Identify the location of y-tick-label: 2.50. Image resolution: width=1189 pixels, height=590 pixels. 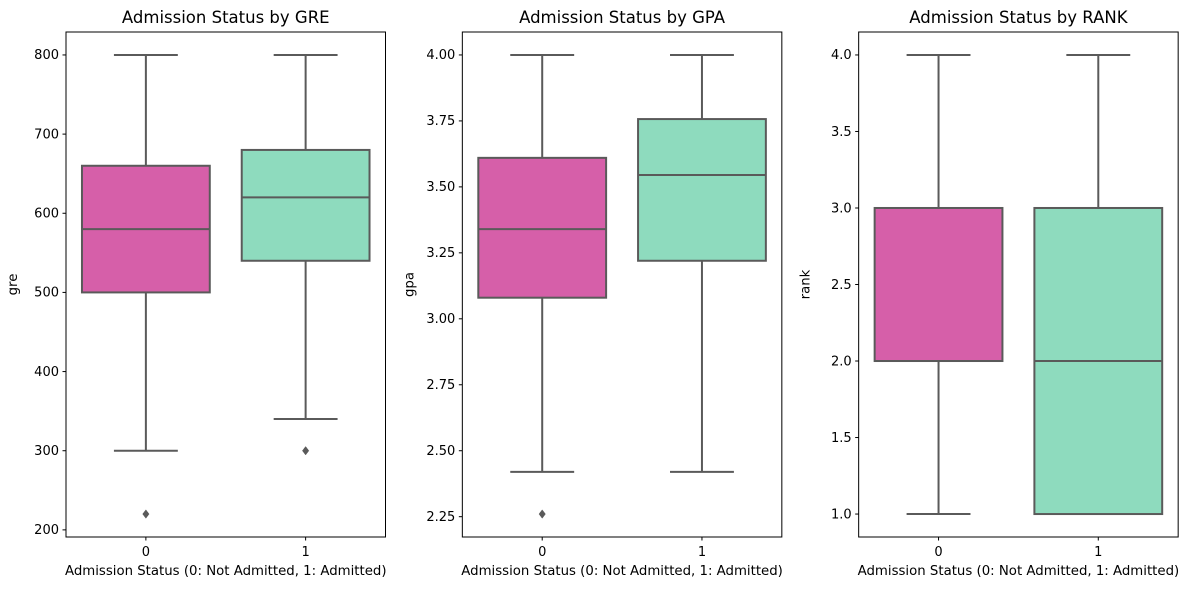
(440, 451).